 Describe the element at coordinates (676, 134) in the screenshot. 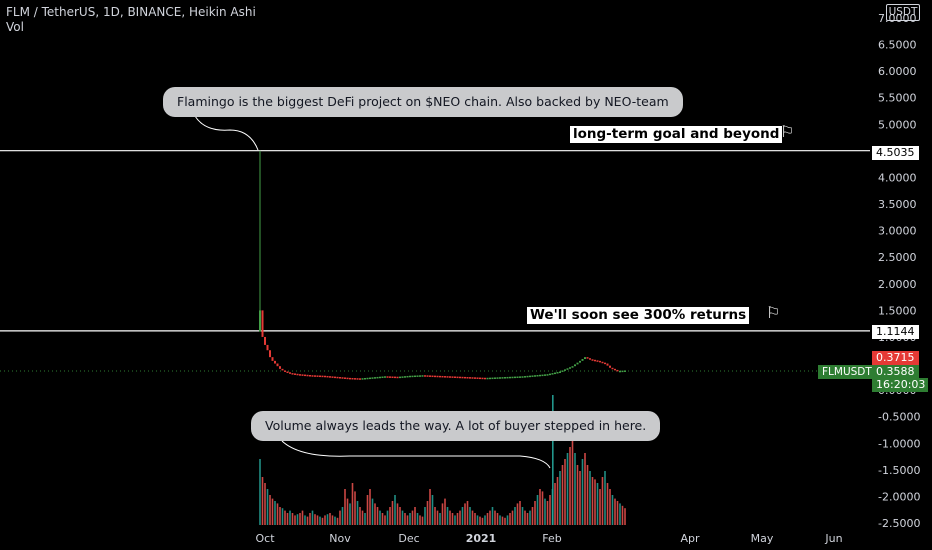

I see `goal-label: long-term goal and beyond` at that location.